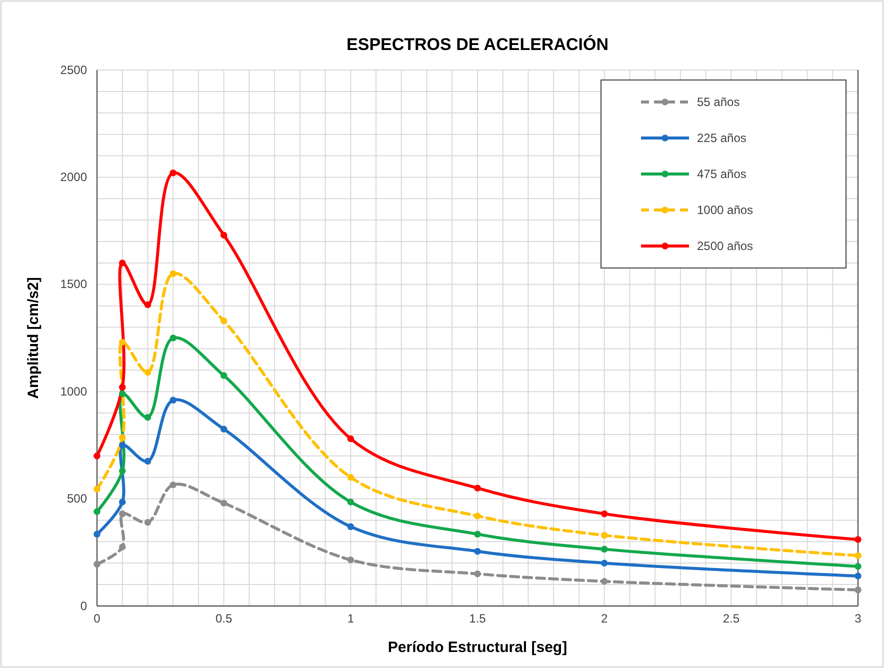 The image size is (884, 668). Describe the element at coordinates (77, 499) in the screenshot. I see `y-tick-label: 500` at that location.